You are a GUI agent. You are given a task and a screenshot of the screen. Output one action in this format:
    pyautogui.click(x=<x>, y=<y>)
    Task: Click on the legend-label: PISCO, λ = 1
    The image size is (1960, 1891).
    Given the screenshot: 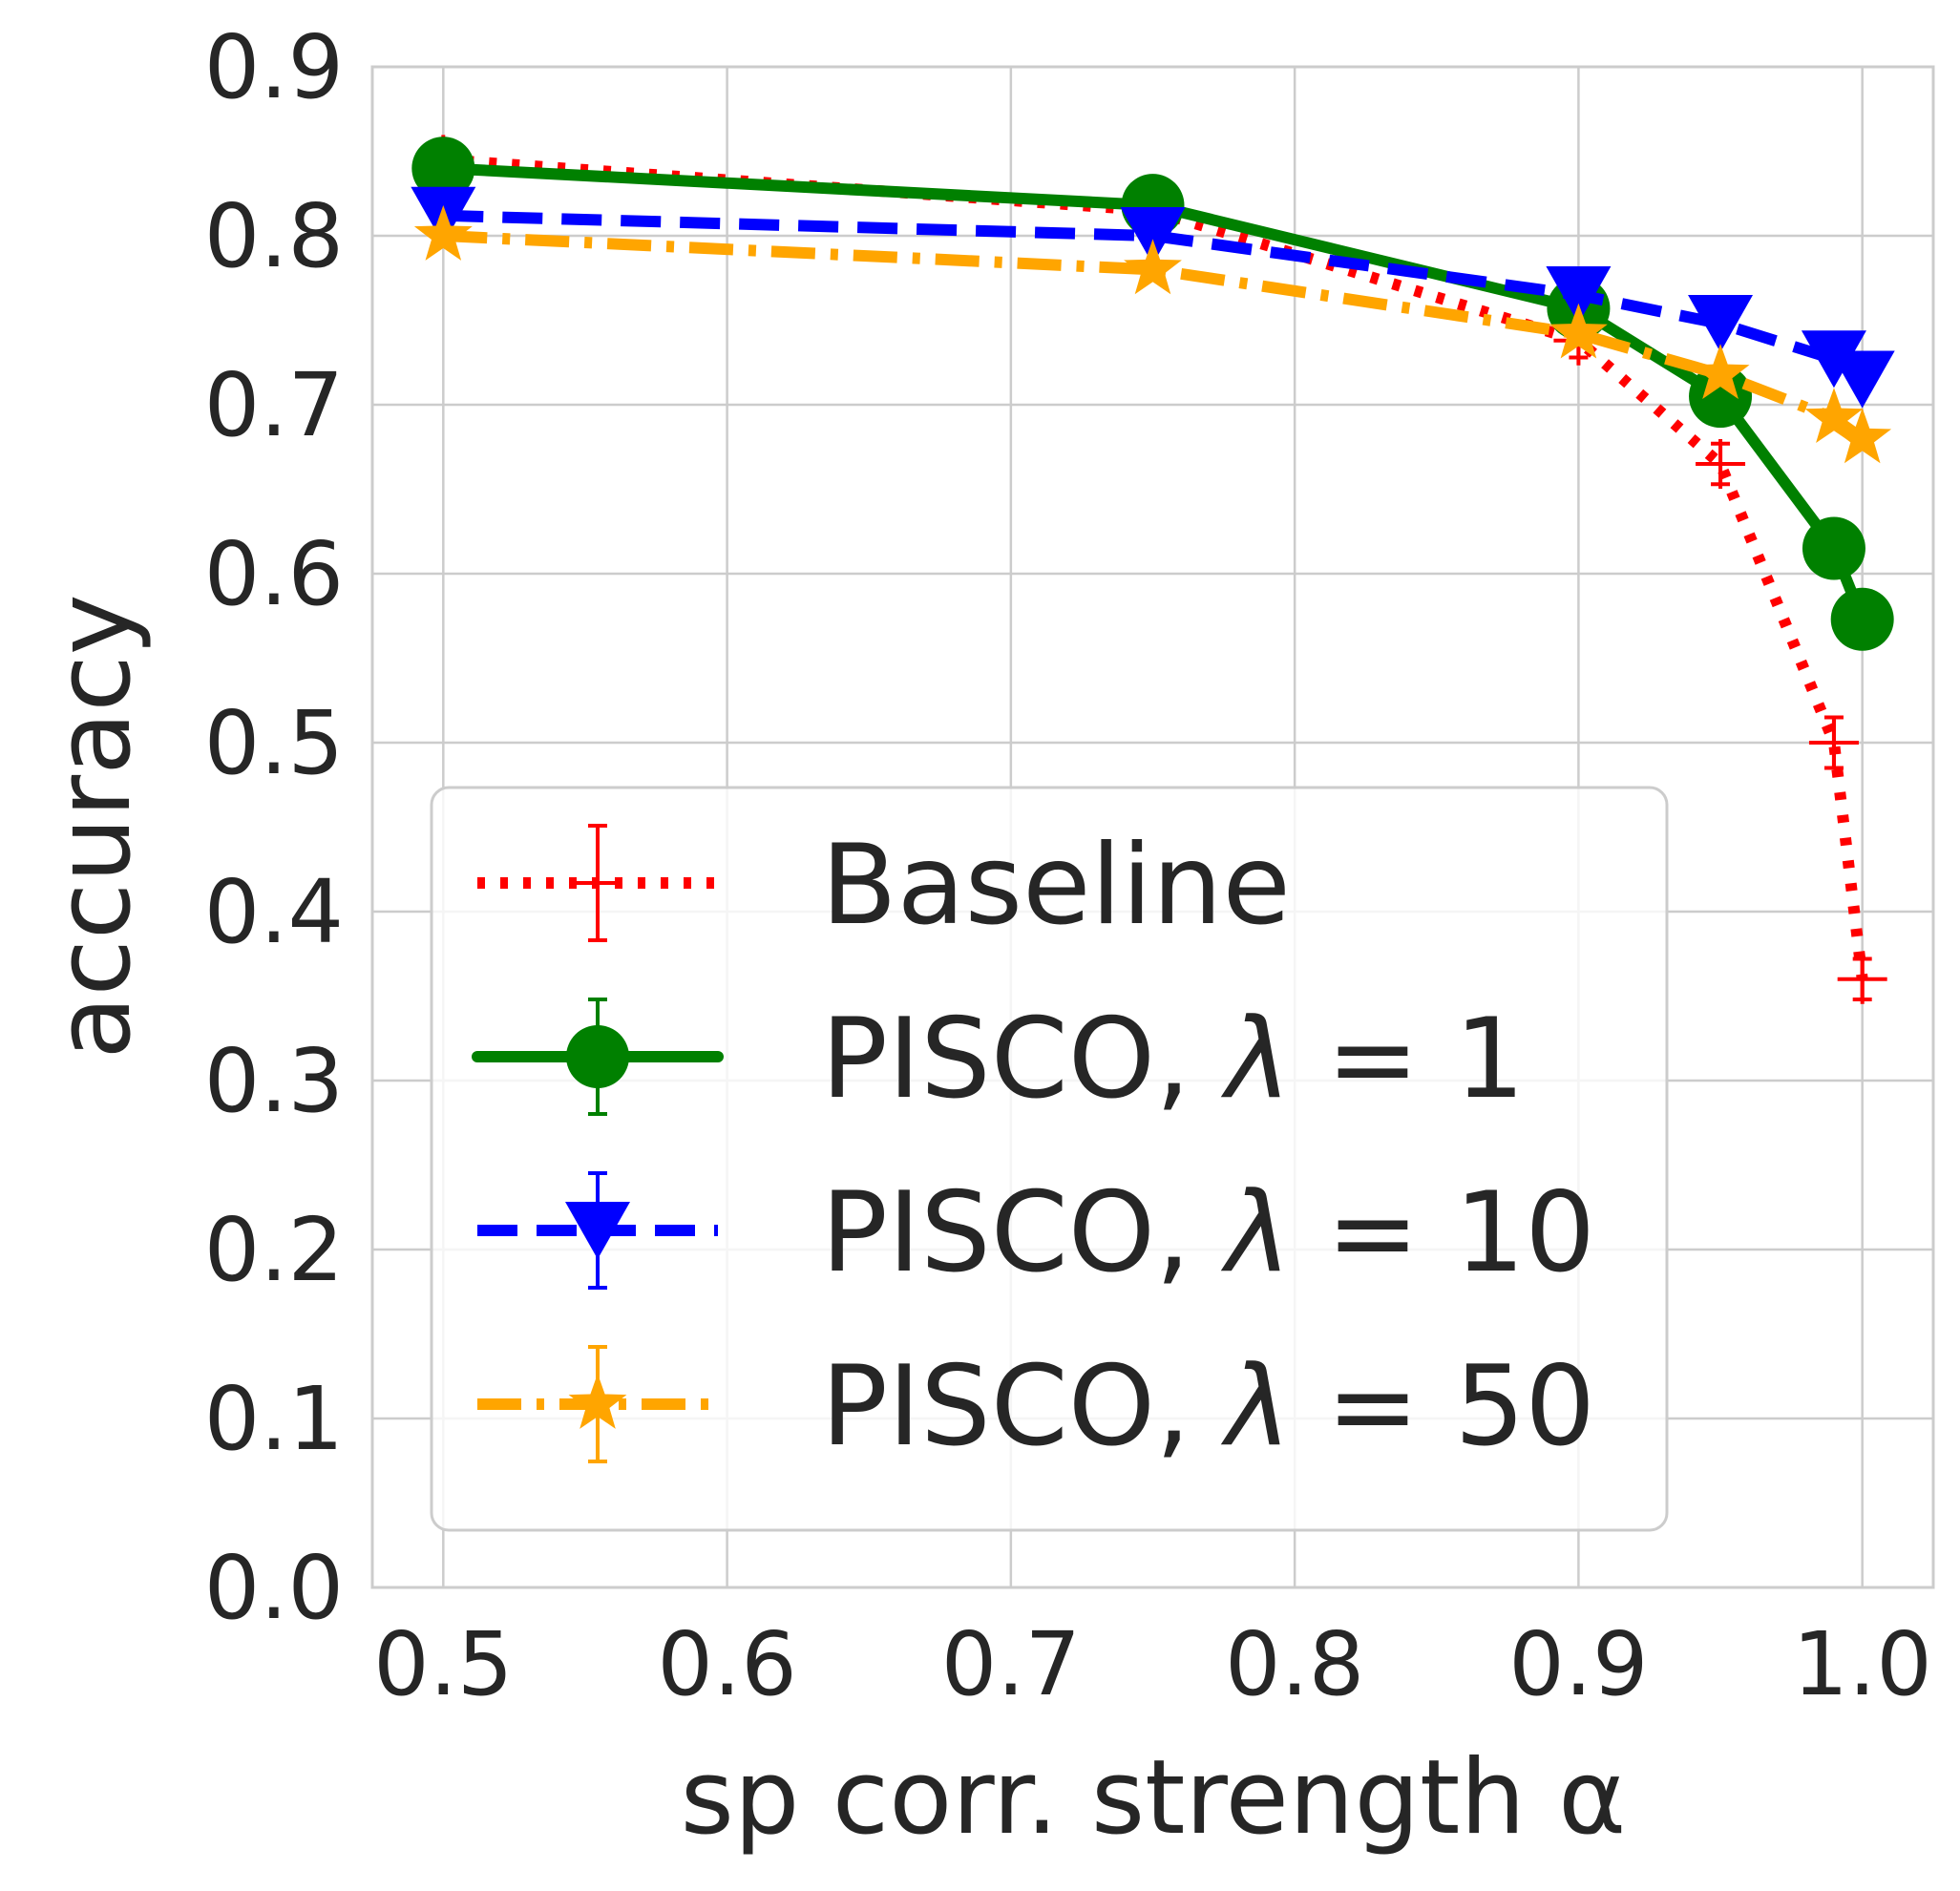 What is the action you would take?
    pyautogui.click(x=1173, y=1059)
    